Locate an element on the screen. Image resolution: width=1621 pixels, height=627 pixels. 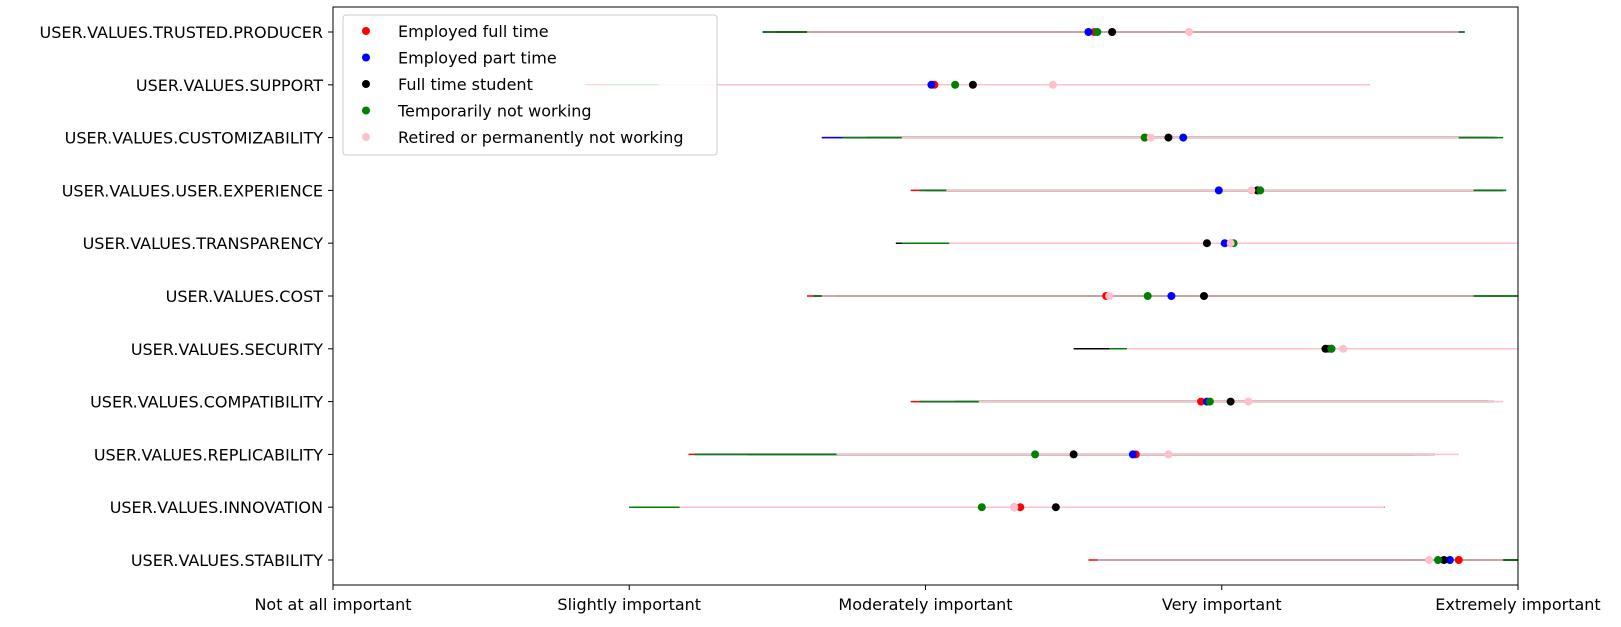
category-label: USER.VALUES.TRANSPARENCY is located at coordinates (203, 243).